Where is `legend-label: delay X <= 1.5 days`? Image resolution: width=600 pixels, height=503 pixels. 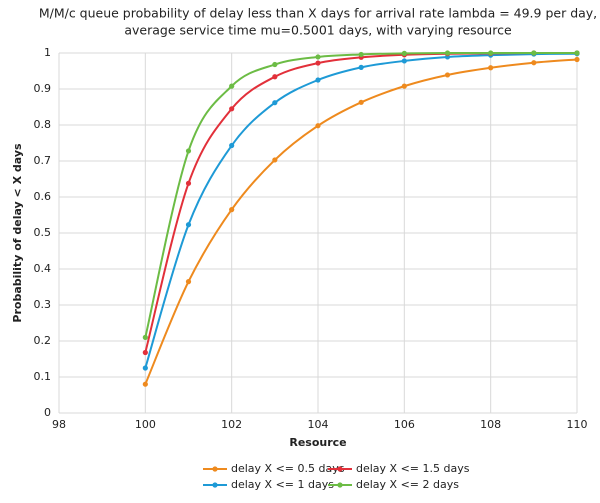 legend-label: delay X <= 1.5 days is located at coordinates (413, 468).